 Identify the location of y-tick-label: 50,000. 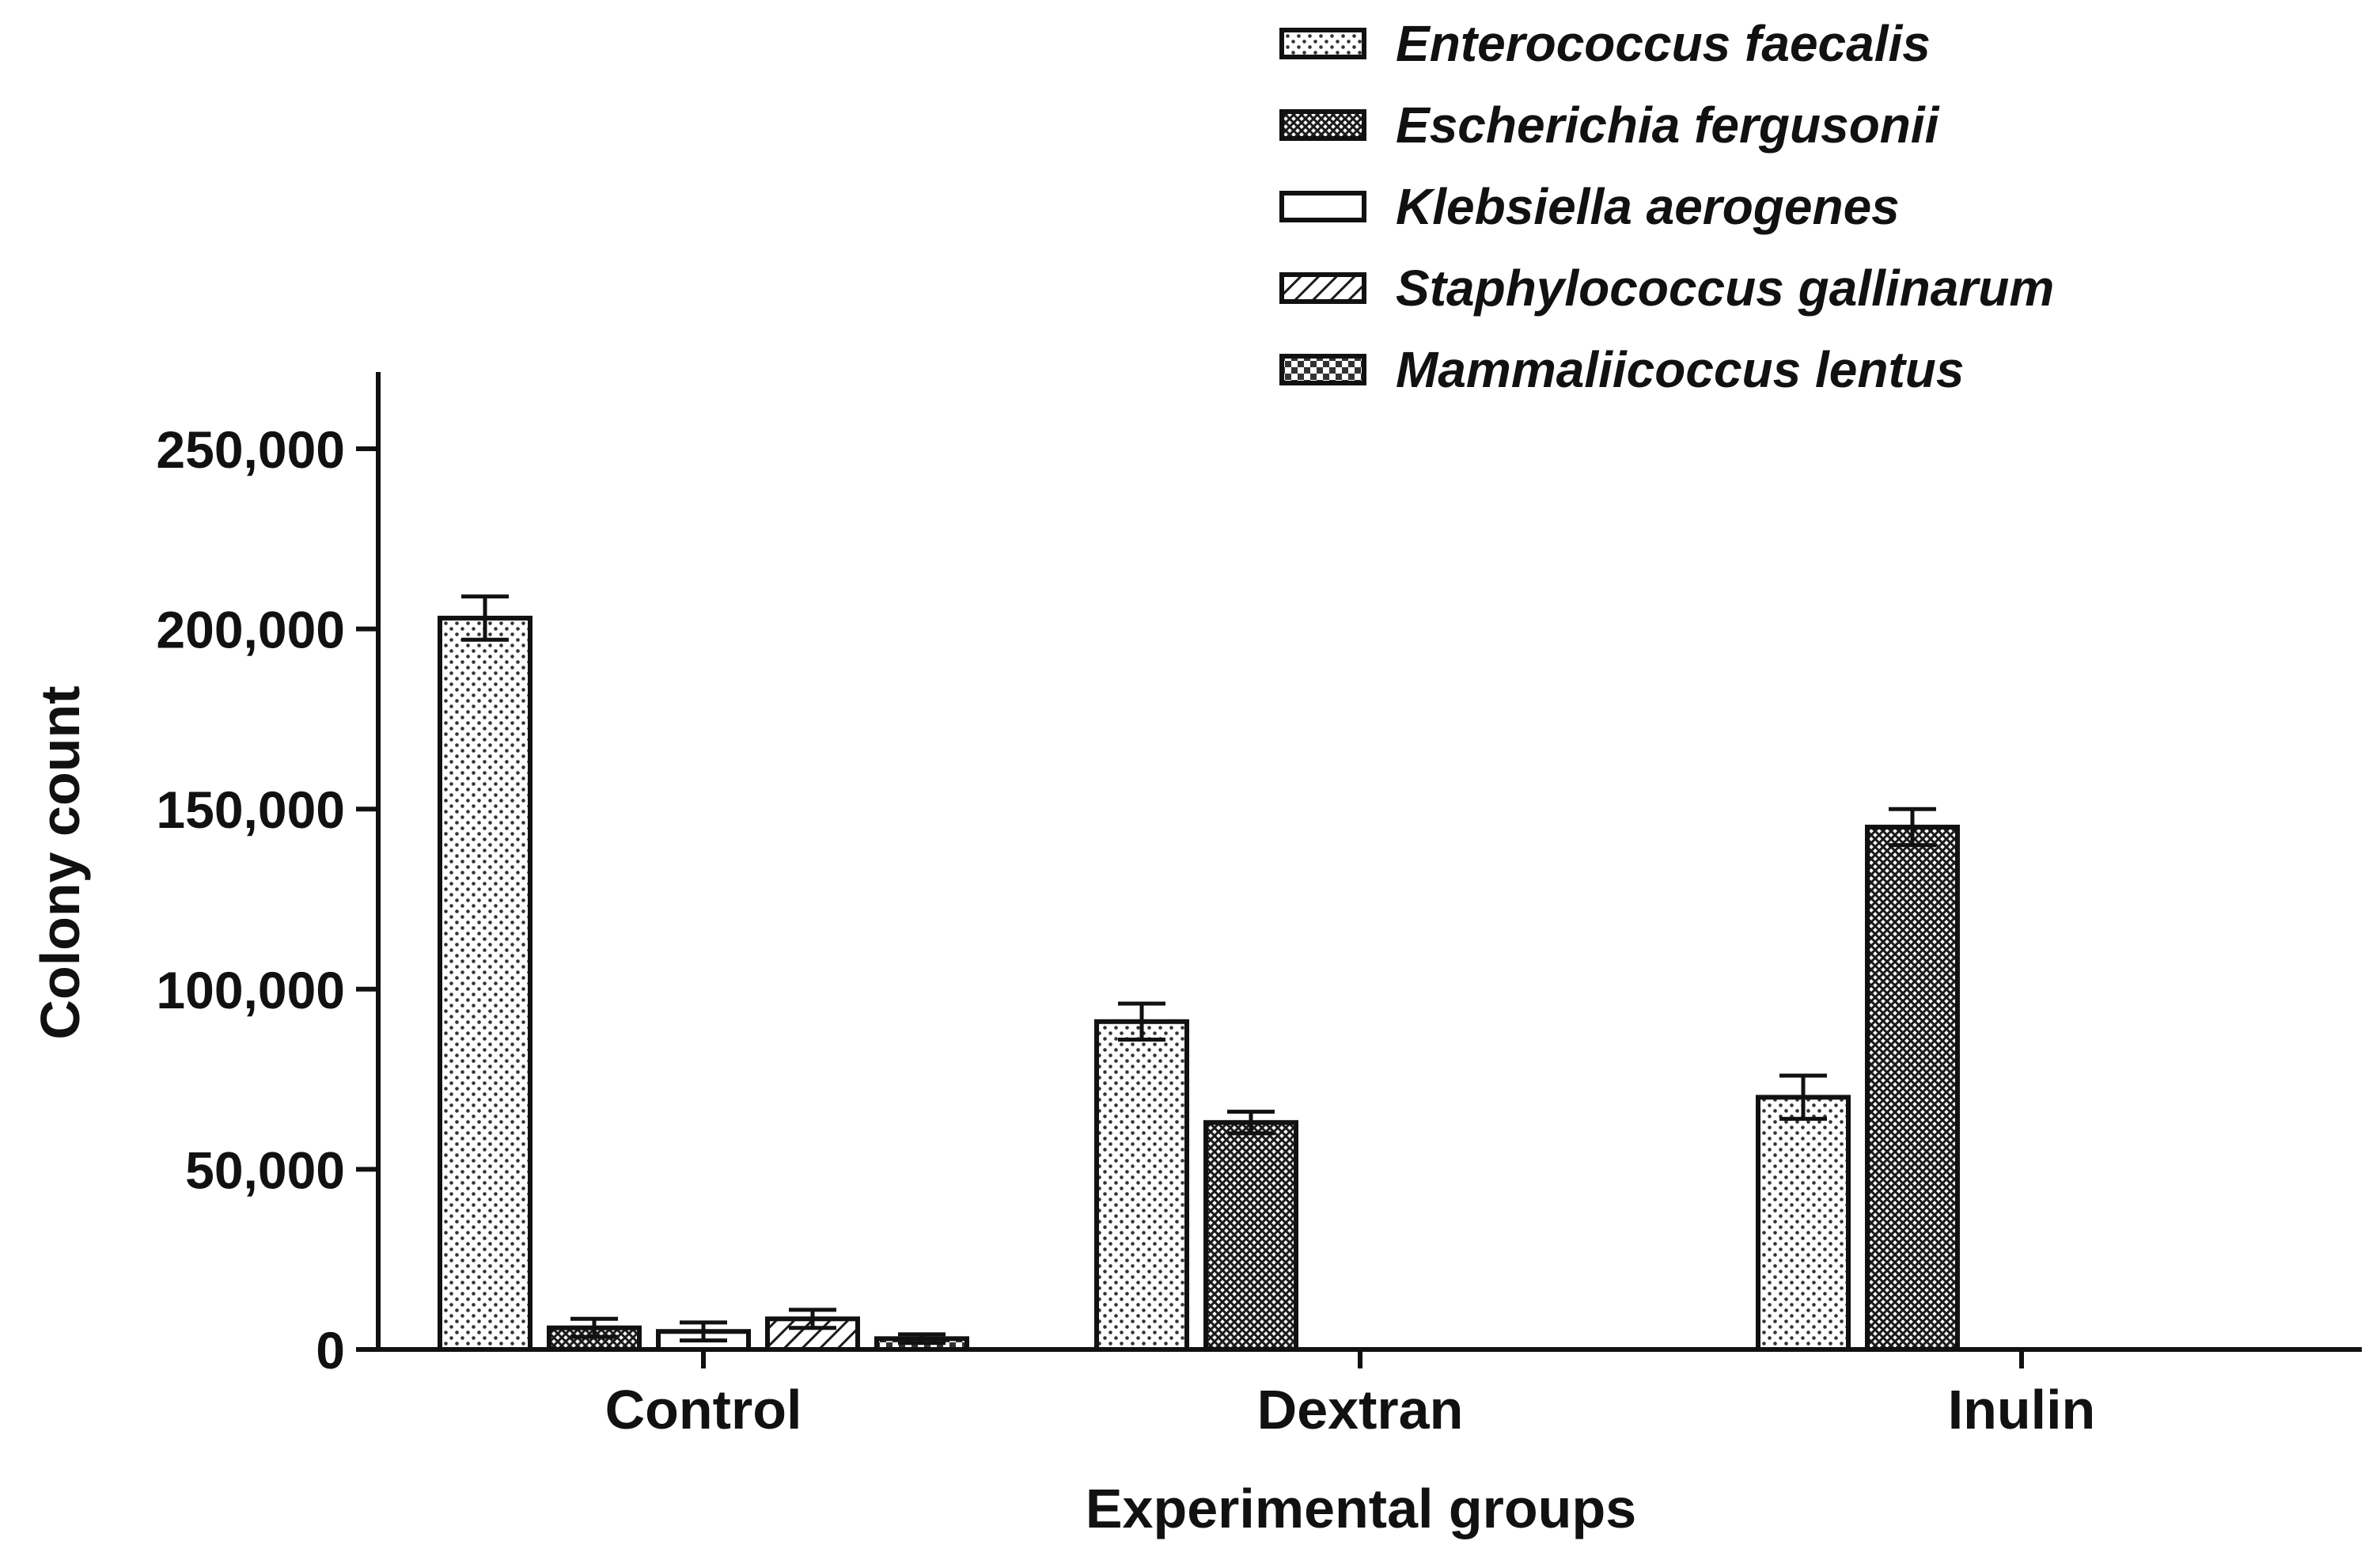
(265, 1170).